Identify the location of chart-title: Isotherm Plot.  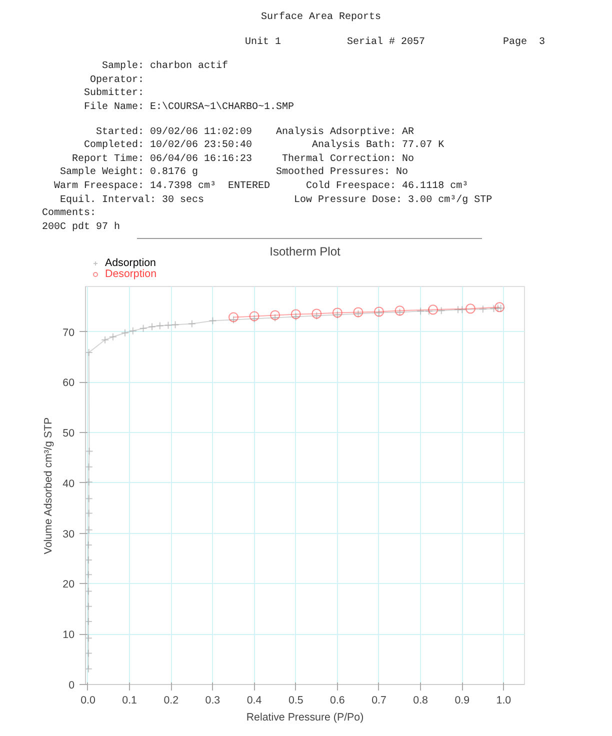
(306, 251).